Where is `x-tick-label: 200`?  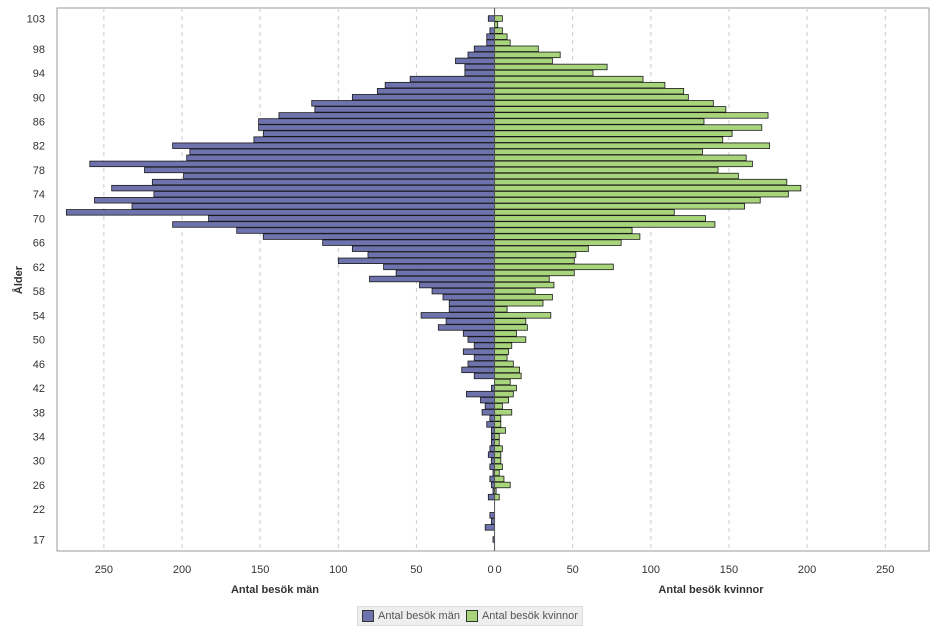
x-tick-label: 200 is located at coordinates (807, 570).